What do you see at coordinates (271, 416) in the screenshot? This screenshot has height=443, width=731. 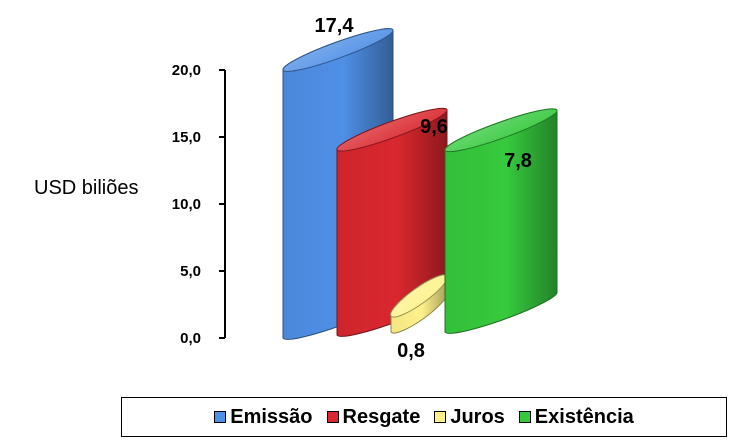 I see `legend-label: Emissão` at bounding box center [271, 416].